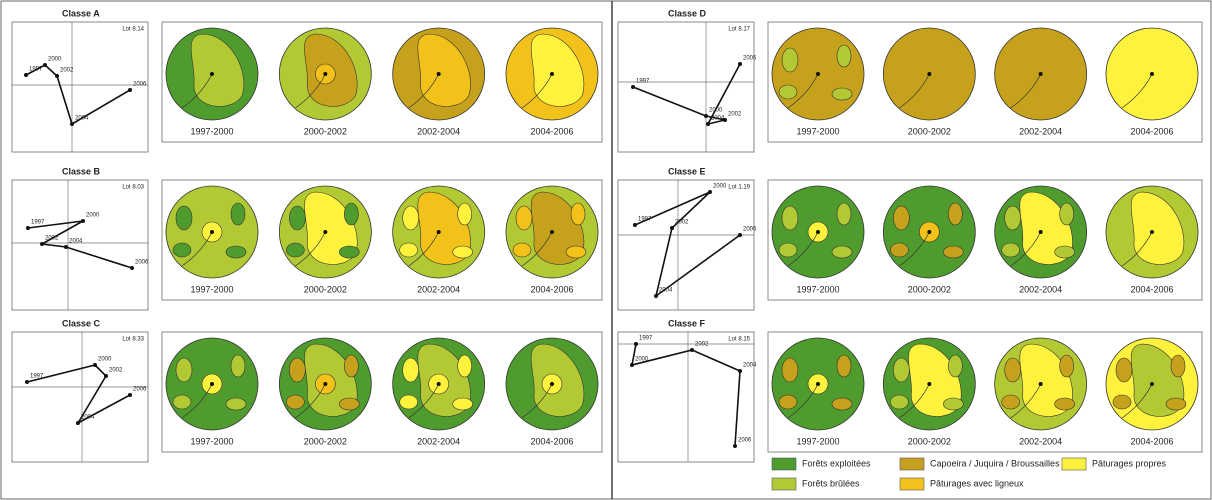 This screenshot has height=500, width=1212. Describe the element at coordinates (784, 464) in the screenshot. I see `legend-swatch` at that location.